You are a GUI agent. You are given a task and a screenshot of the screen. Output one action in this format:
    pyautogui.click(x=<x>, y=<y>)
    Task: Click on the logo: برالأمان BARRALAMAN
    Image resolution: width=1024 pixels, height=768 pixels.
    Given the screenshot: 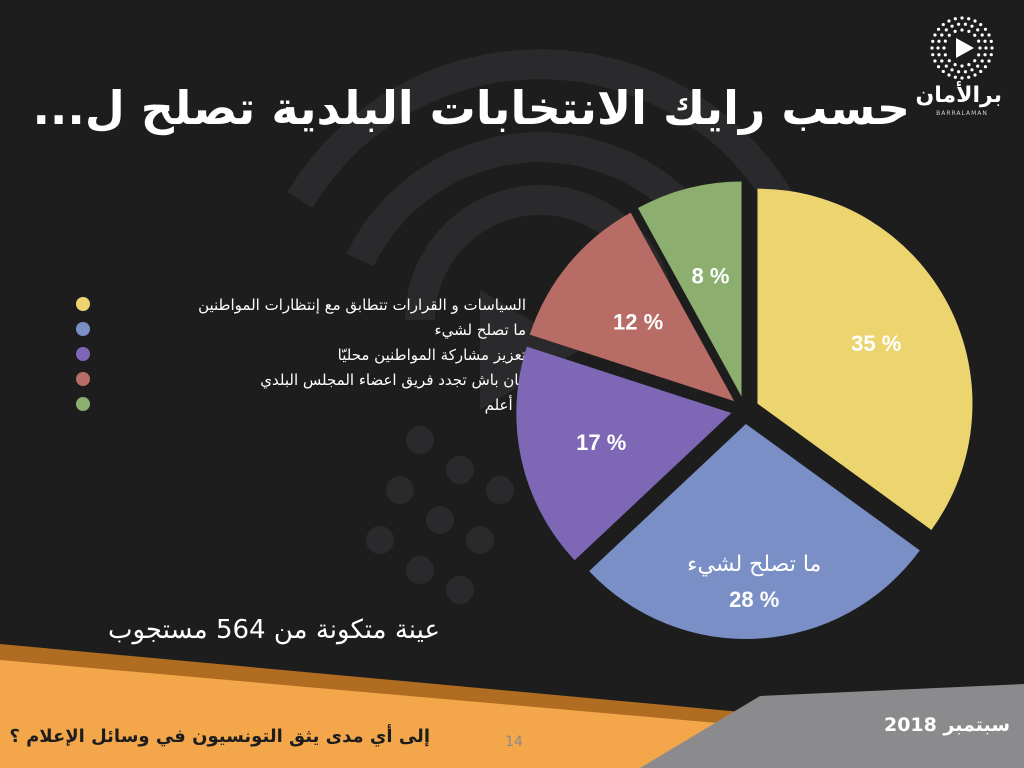 What is the action you would take?
    pyautogui.click(x=958, y=71)
    